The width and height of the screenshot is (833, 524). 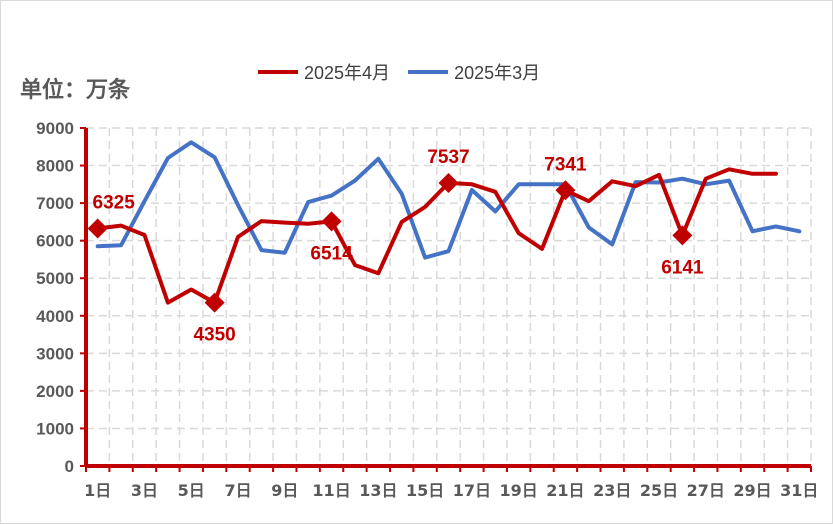 What do you see at coordinates (278, 72) in the screenshot?
I see `legend-swatch-april` at bounding box center [278, 72].